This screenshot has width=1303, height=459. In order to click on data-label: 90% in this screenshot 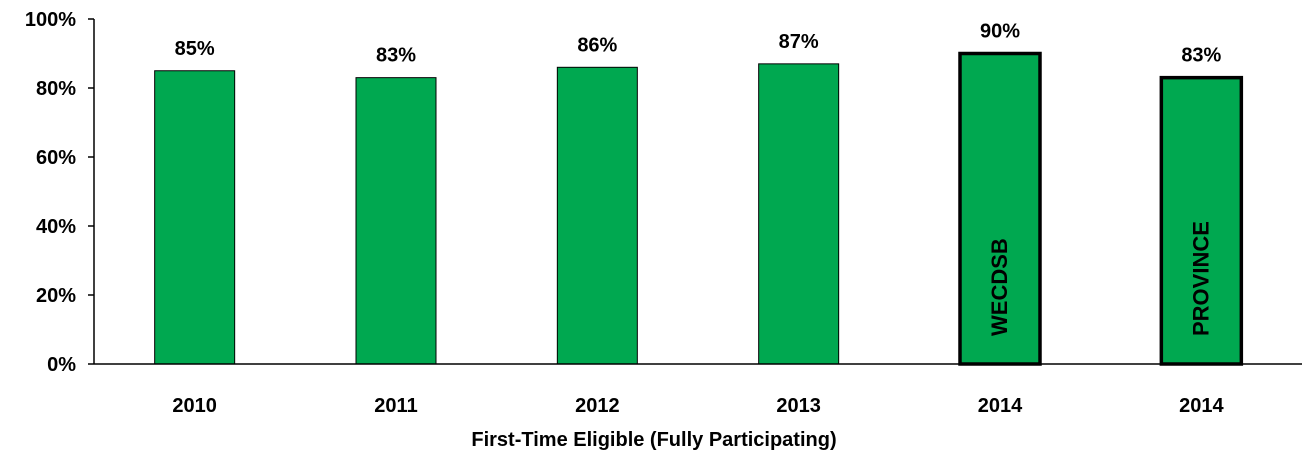, I will do `click(1000, 32)`.